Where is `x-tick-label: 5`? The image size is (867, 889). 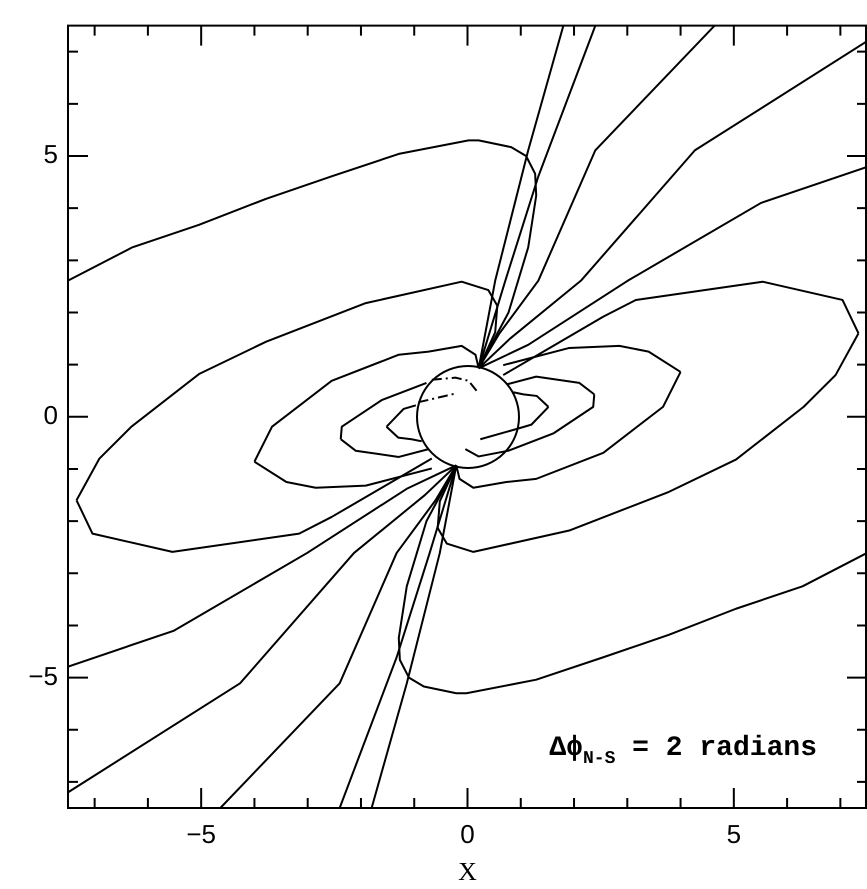 x-tick-label: 5 is located at coordinates (734, 833).